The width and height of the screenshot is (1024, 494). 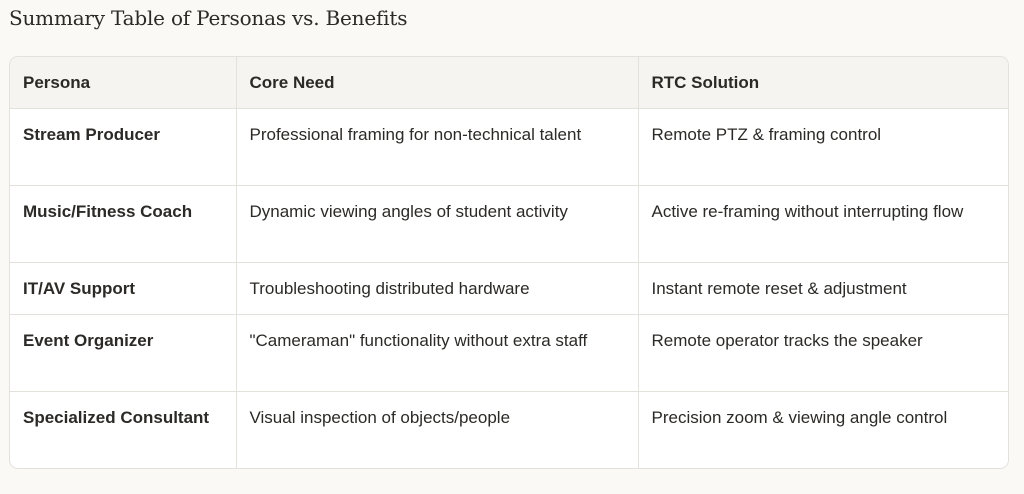 I want to click on persona-cell: Stream Producer, so click(x=123, y=147).